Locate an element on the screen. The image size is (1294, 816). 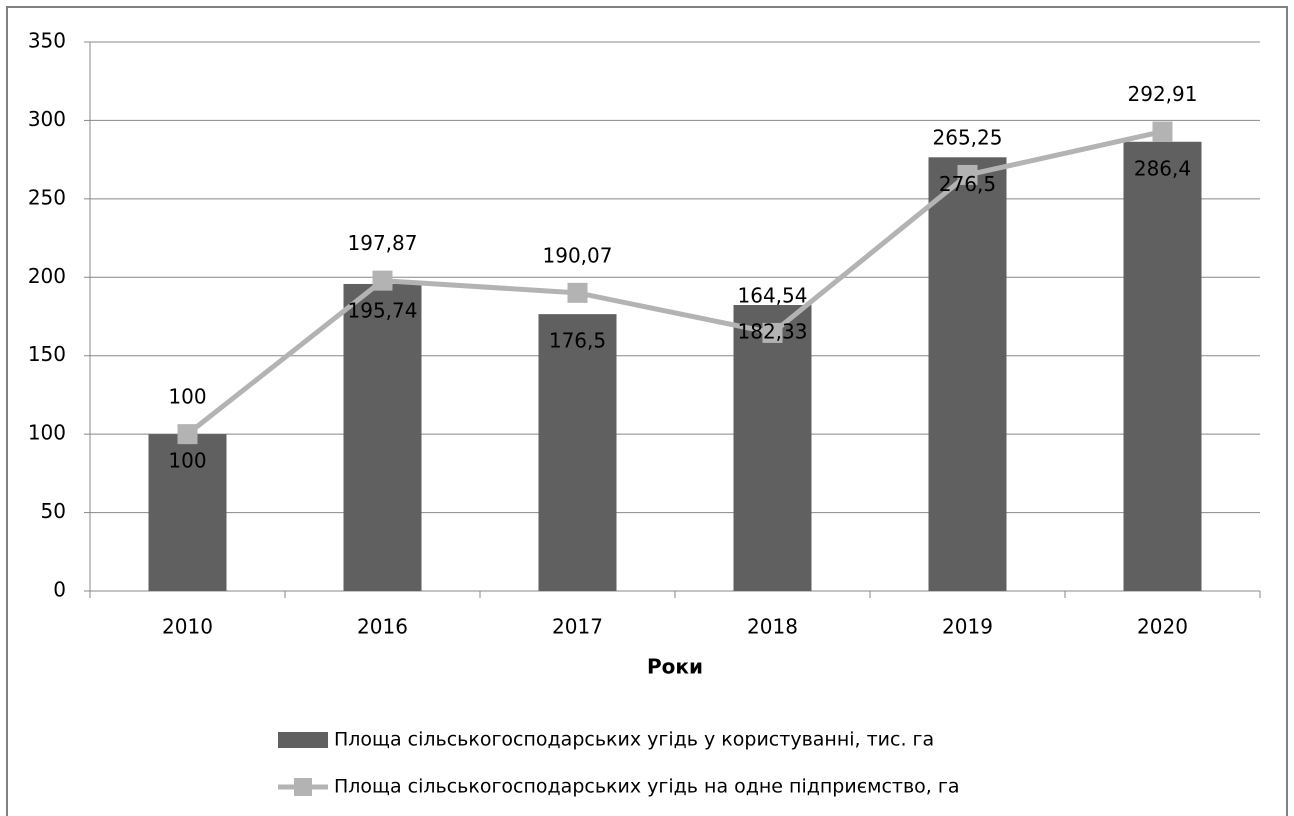
y-tick-label: 0 is located at coordinates (59, 590).